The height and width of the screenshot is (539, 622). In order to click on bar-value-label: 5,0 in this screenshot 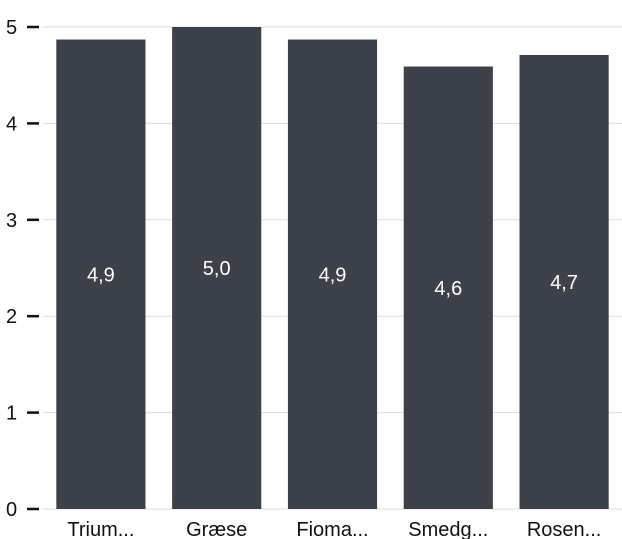, I will do `click(217, 269)`.